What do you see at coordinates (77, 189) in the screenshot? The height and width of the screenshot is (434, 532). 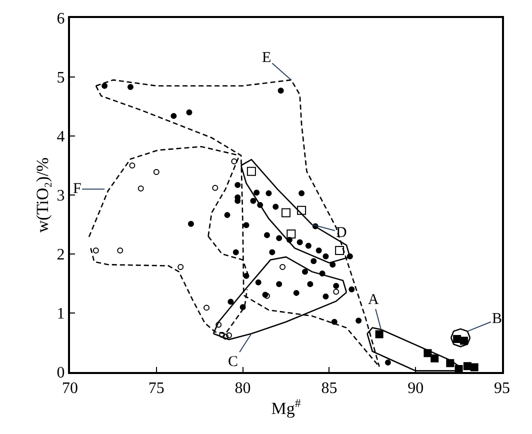 I see `annotation: F` at bounding box center [77, 189].